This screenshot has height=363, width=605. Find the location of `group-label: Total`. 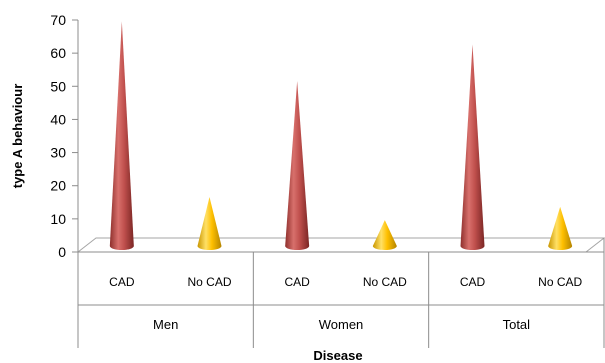

group-label: Total is located at coordinates (517, 324).